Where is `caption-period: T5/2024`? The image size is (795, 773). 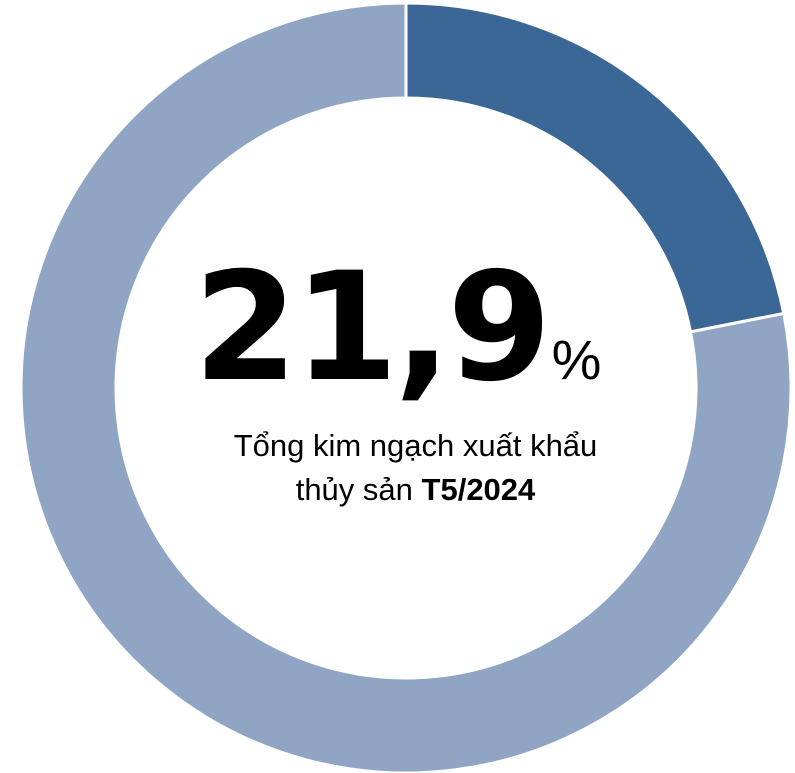
caption-period: T5/2024 is located at coordinates (478, 489).